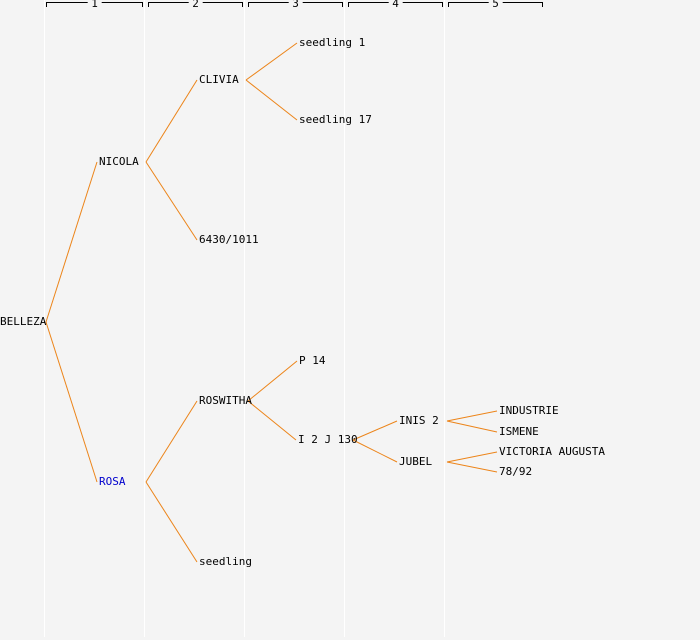  I want to click on pedigree-edge-nicola-clivia, so click(171, 121).